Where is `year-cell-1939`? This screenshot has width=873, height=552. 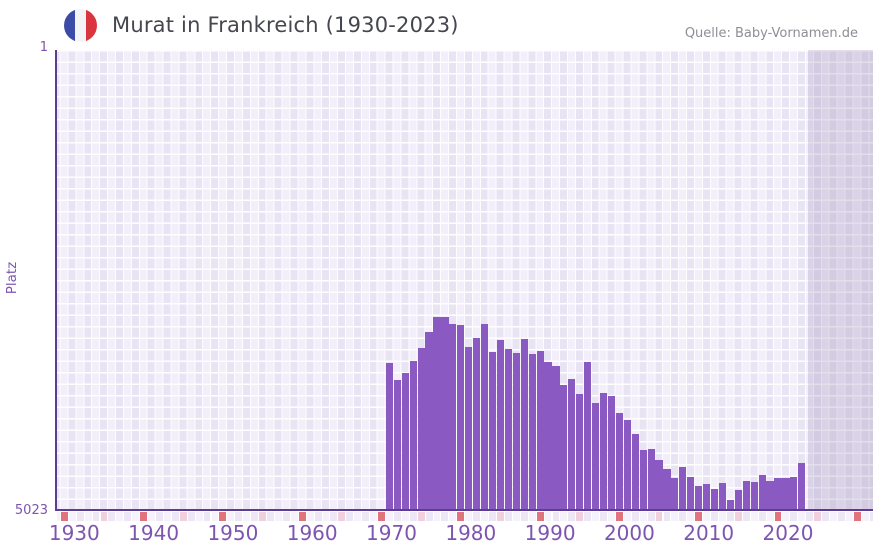 year-cell-1939 is located at coordinates (136, 516).